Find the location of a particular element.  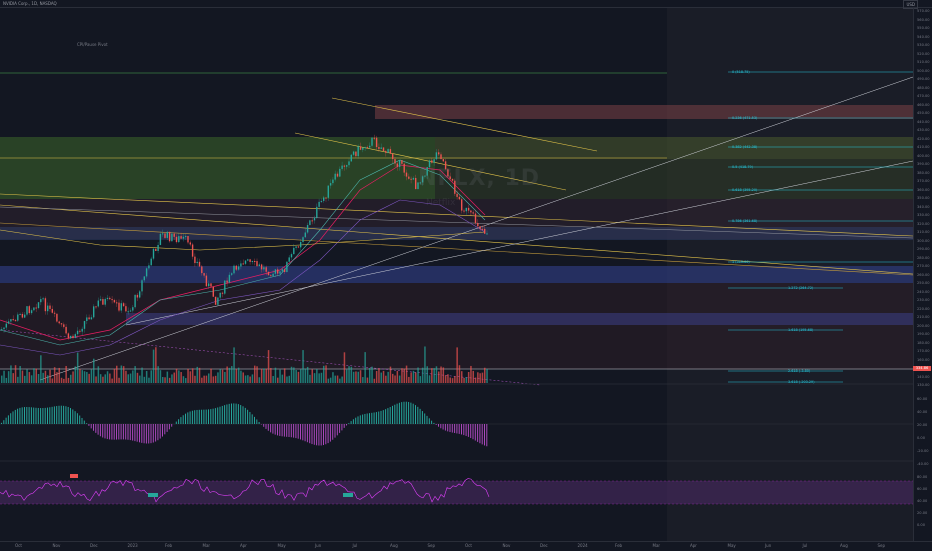

fib-level-label: 3.618 (-203.29) is located at coordinates (801, 382).